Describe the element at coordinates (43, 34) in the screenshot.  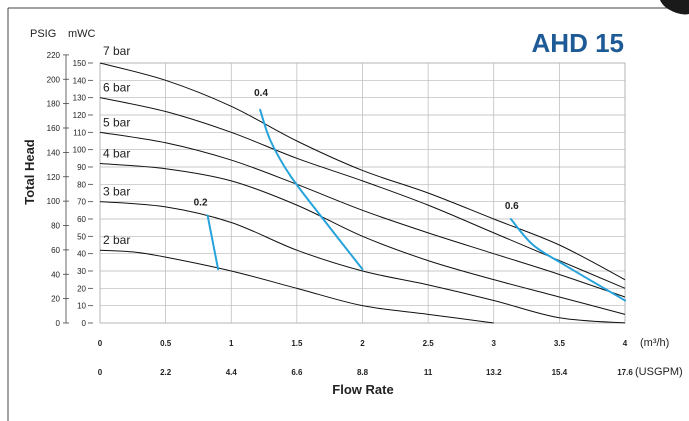
I see `y-unit-psig: PSIG` at that location.